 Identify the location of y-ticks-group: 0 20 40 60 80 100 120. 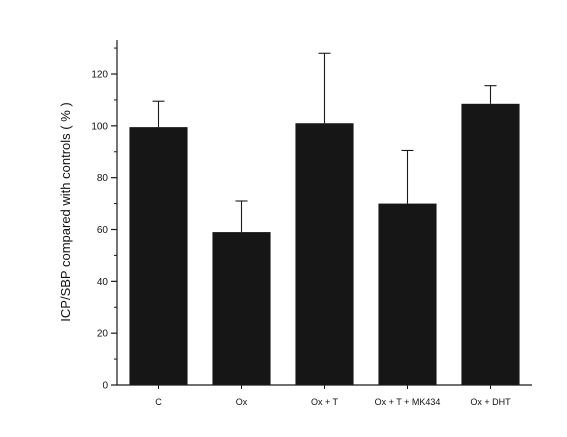
(104, 219).